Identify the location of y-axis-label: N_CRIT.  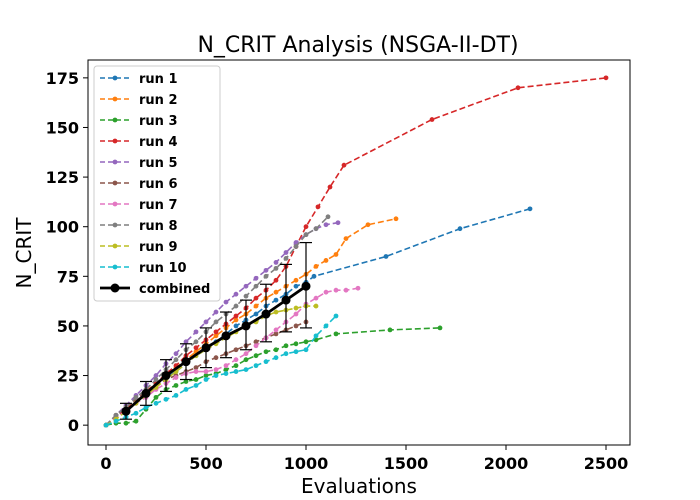
(24, 253).